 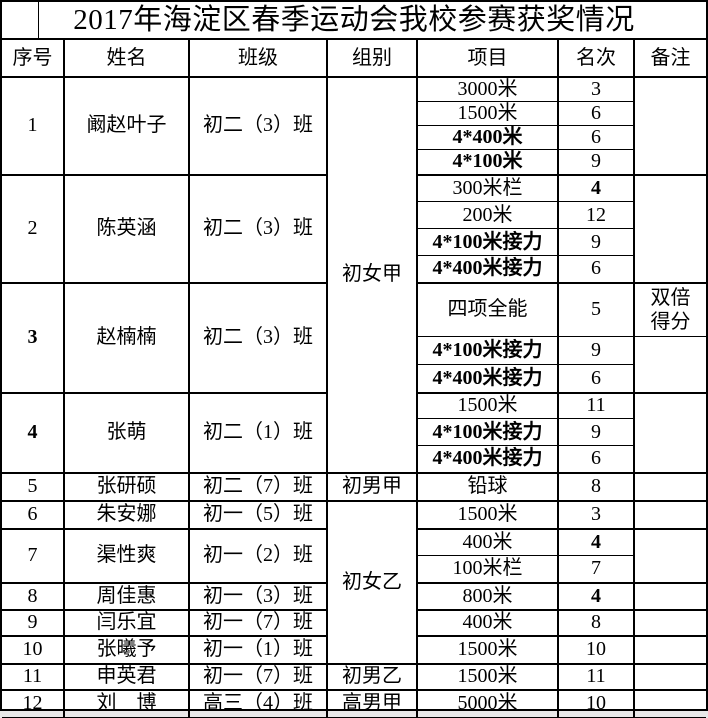 What do you see at coordinates (33, 703) in the screenshot?
I see `serial-cell: 12` at bounding box center [33, 703].